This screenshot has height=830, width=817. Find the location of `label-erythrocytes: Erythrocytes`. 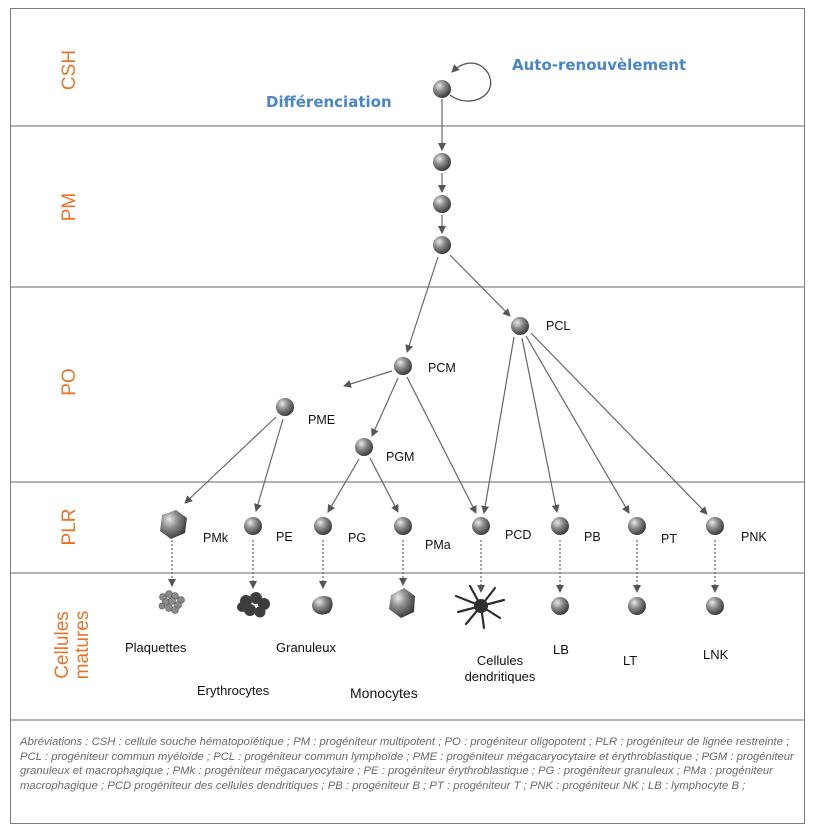

label-erythrocytes: Erythrocytes is located at coordinates (233, 690).